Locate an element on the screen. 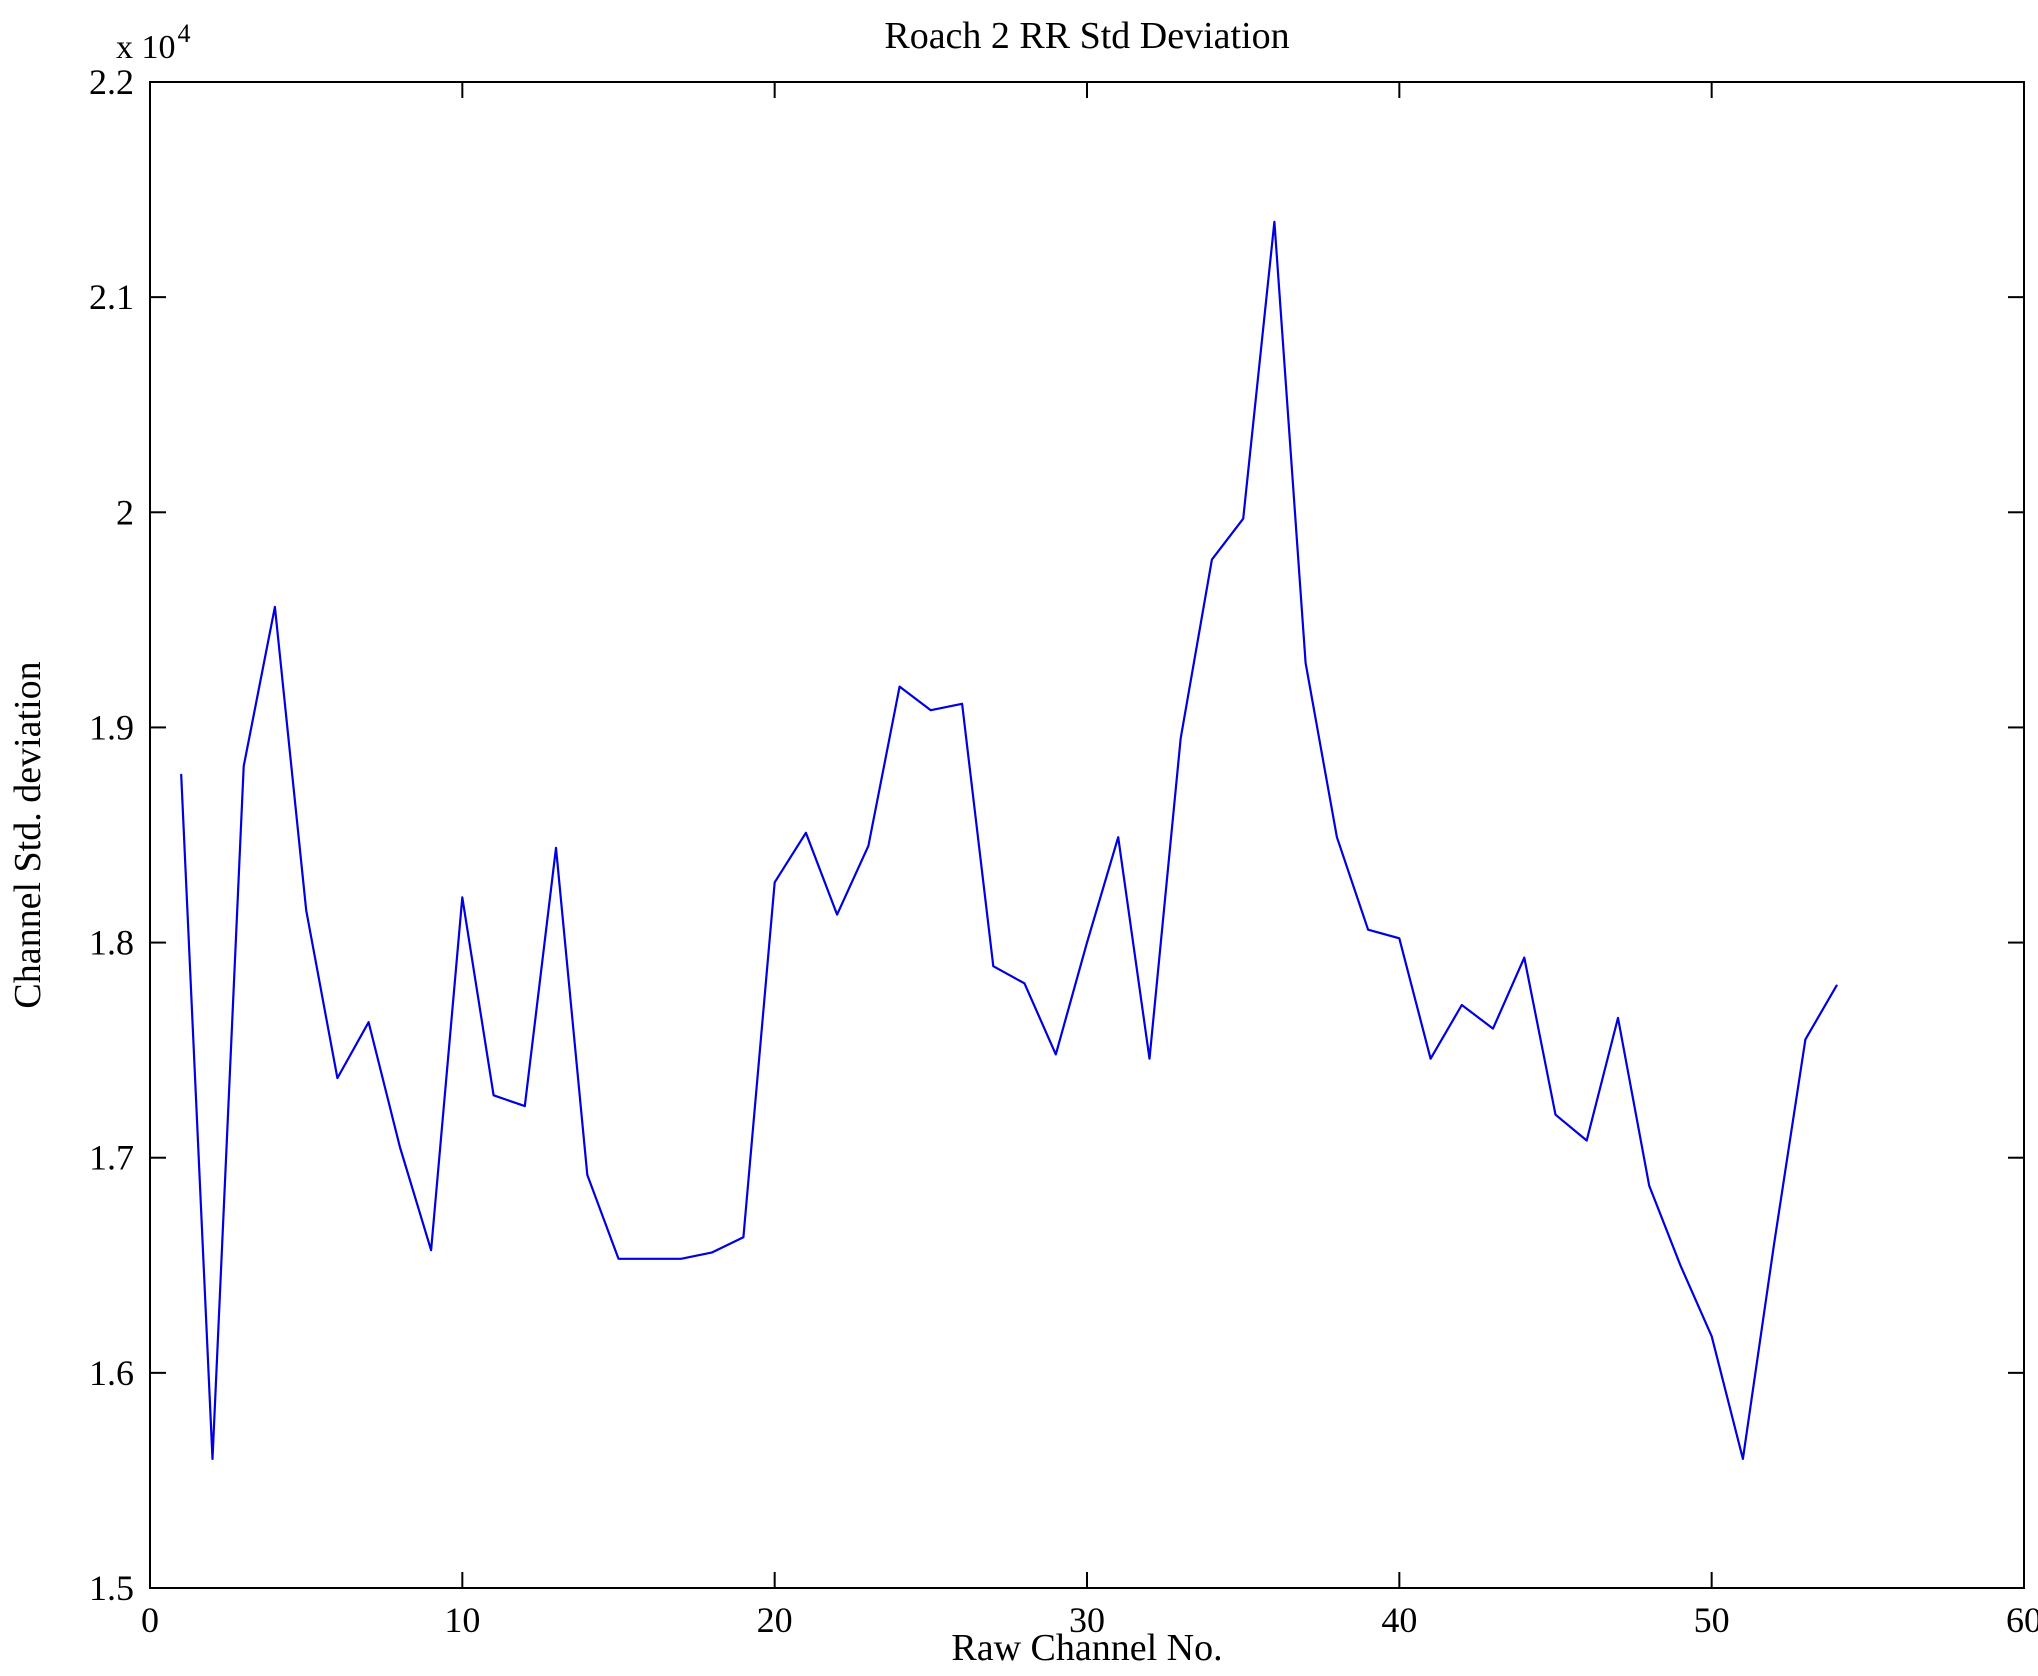 The image size is (2038, 1676). y-tick-label: 2.1 is located at coordinates (111, 297).